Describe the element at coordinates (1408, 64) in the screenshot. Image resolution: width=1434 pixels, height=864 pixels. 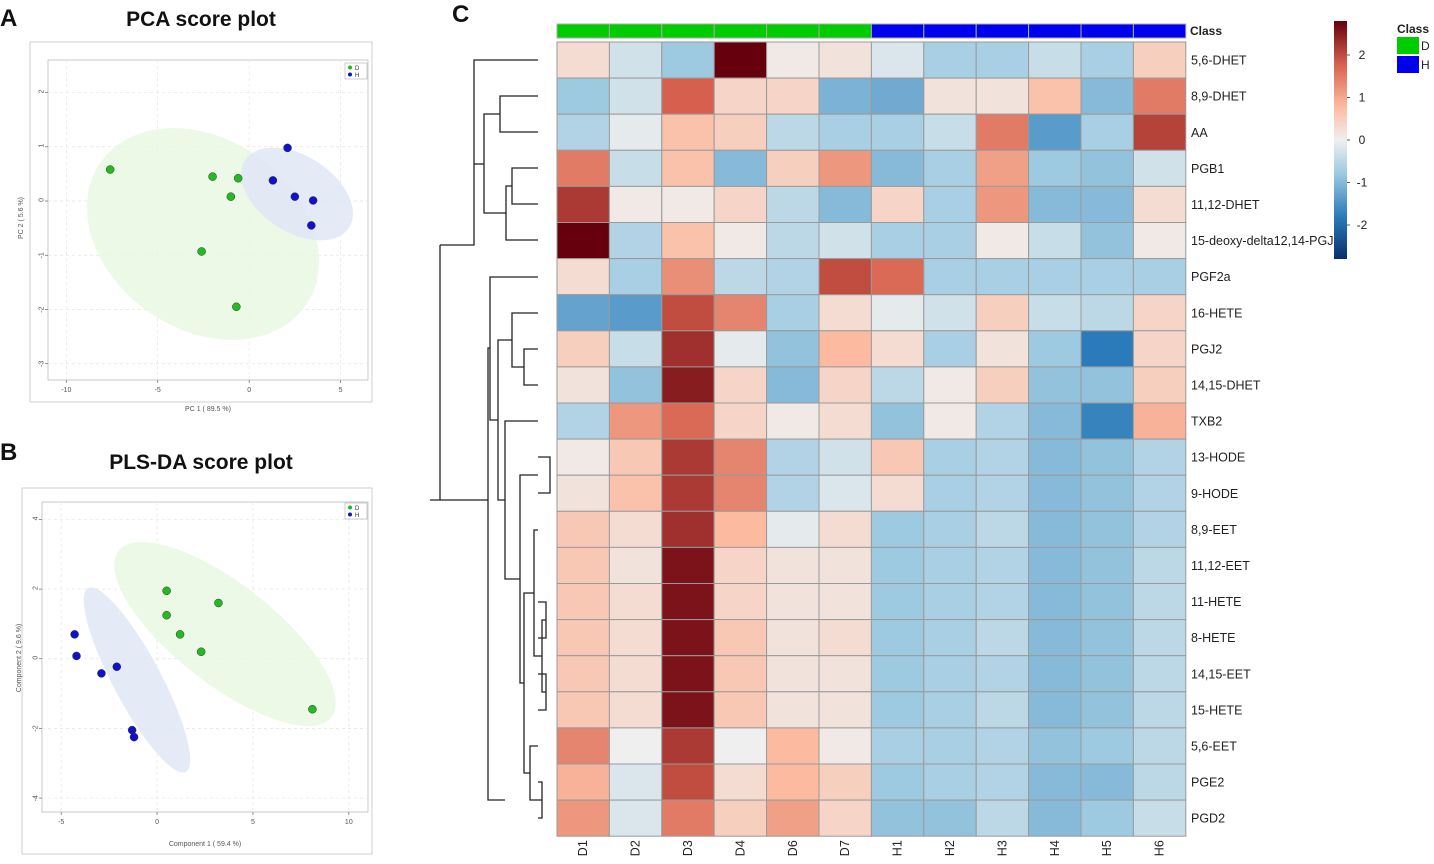
I see `class-legend-h-swatch` at that location.